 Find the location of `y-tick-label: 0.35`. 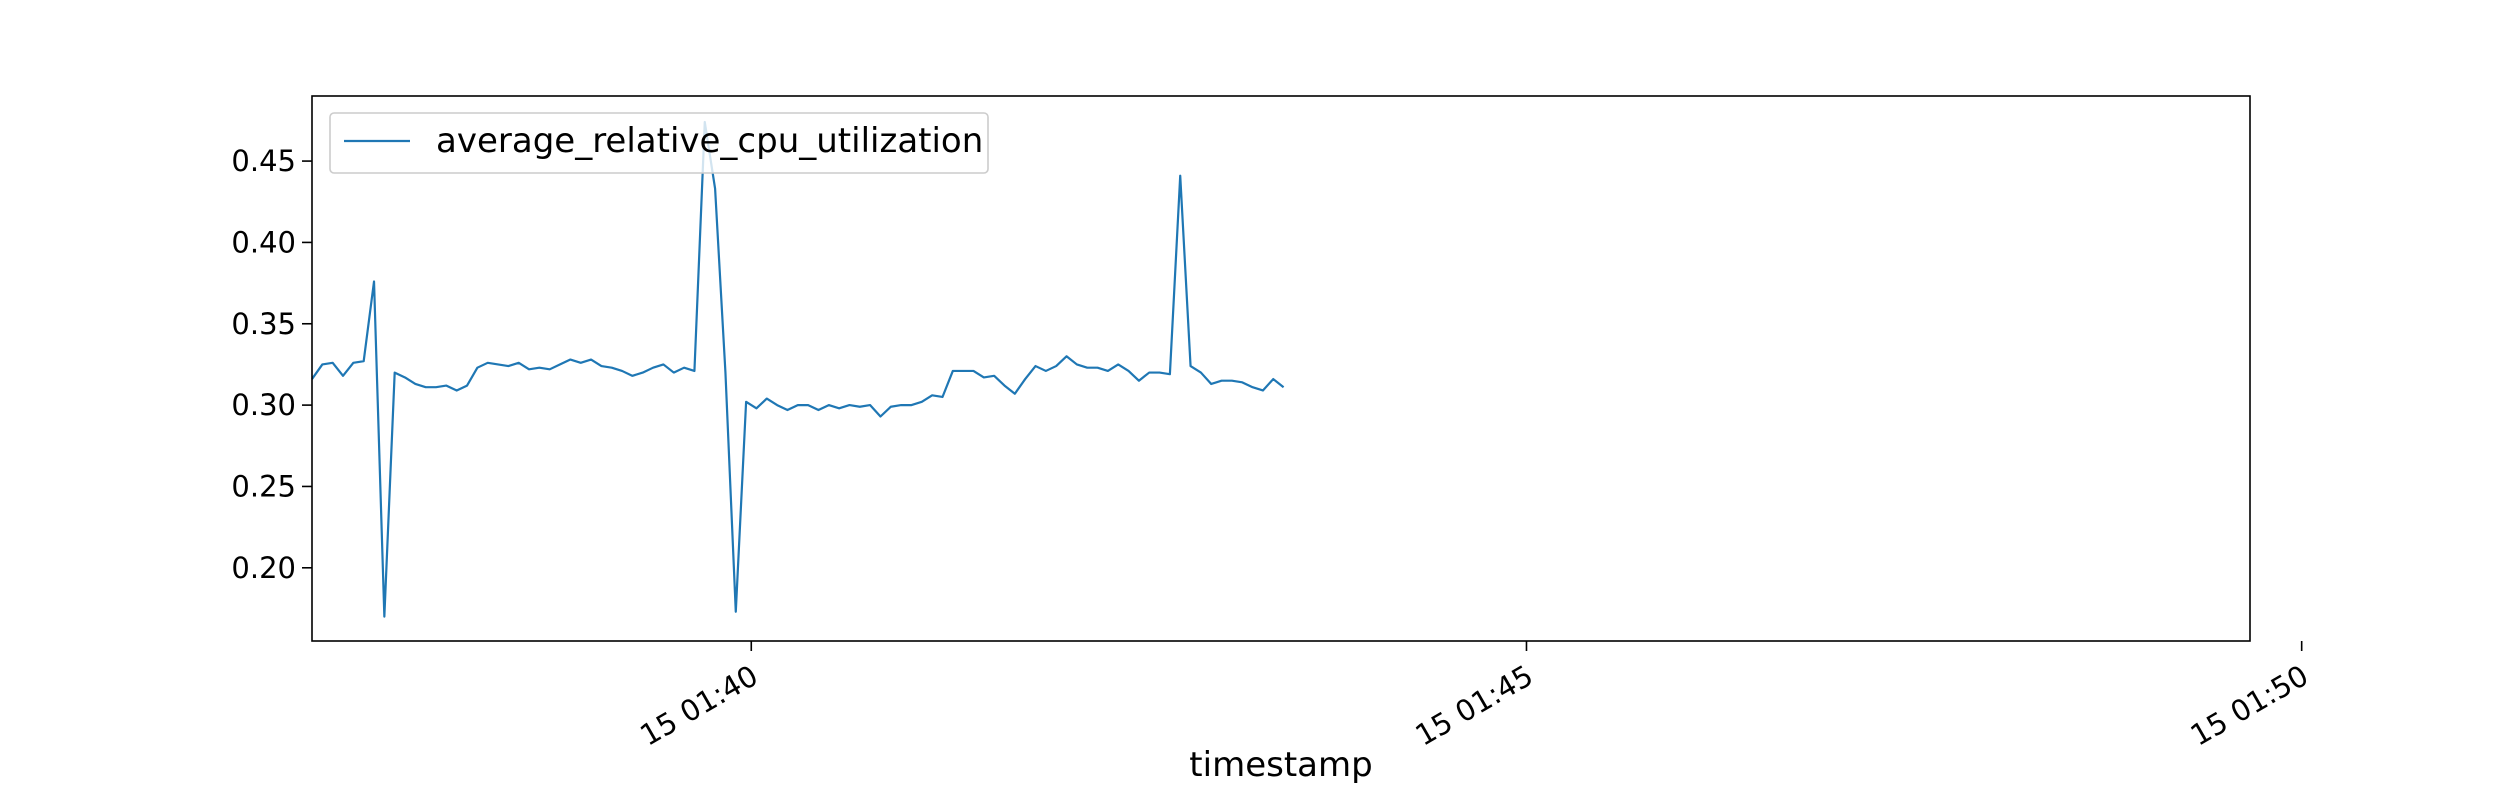

y-tick-label: 0.35 is located at coordinates (263, 324).